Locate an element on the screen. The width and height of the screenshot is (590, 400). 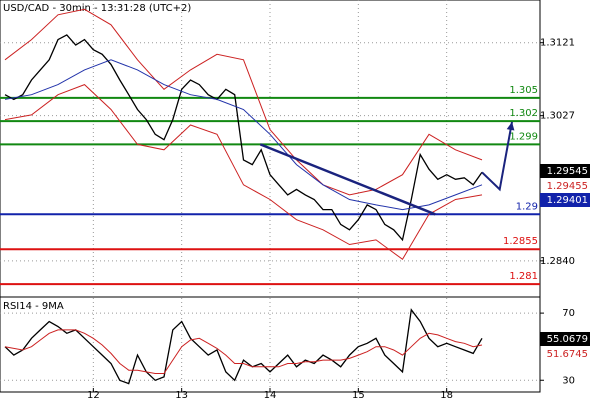
rsi-line is located at coordinates (243, 351).